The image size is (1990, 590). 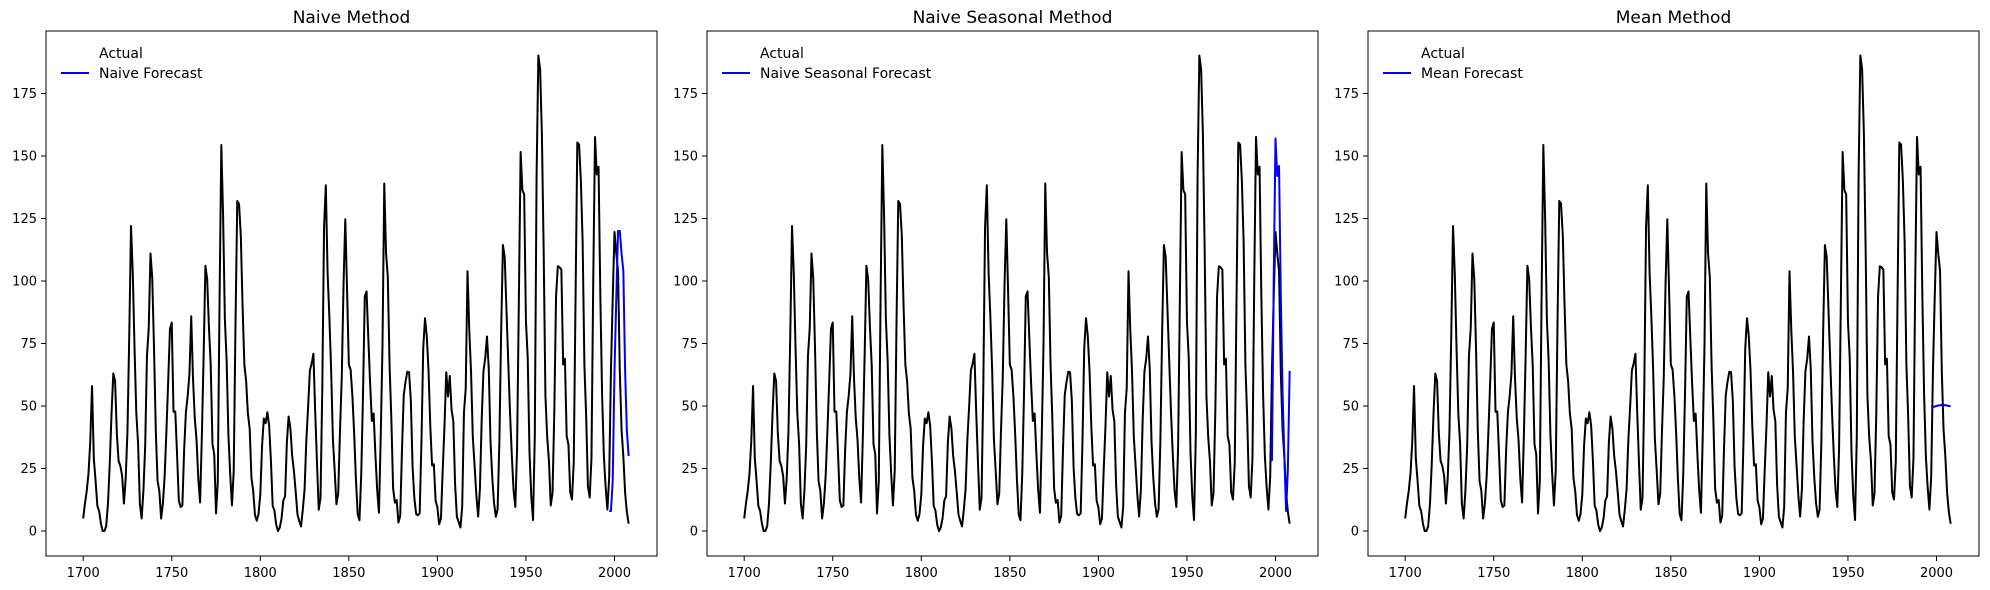 I want to click on chart-title: Mean Method, so click(x=1673, y=18).